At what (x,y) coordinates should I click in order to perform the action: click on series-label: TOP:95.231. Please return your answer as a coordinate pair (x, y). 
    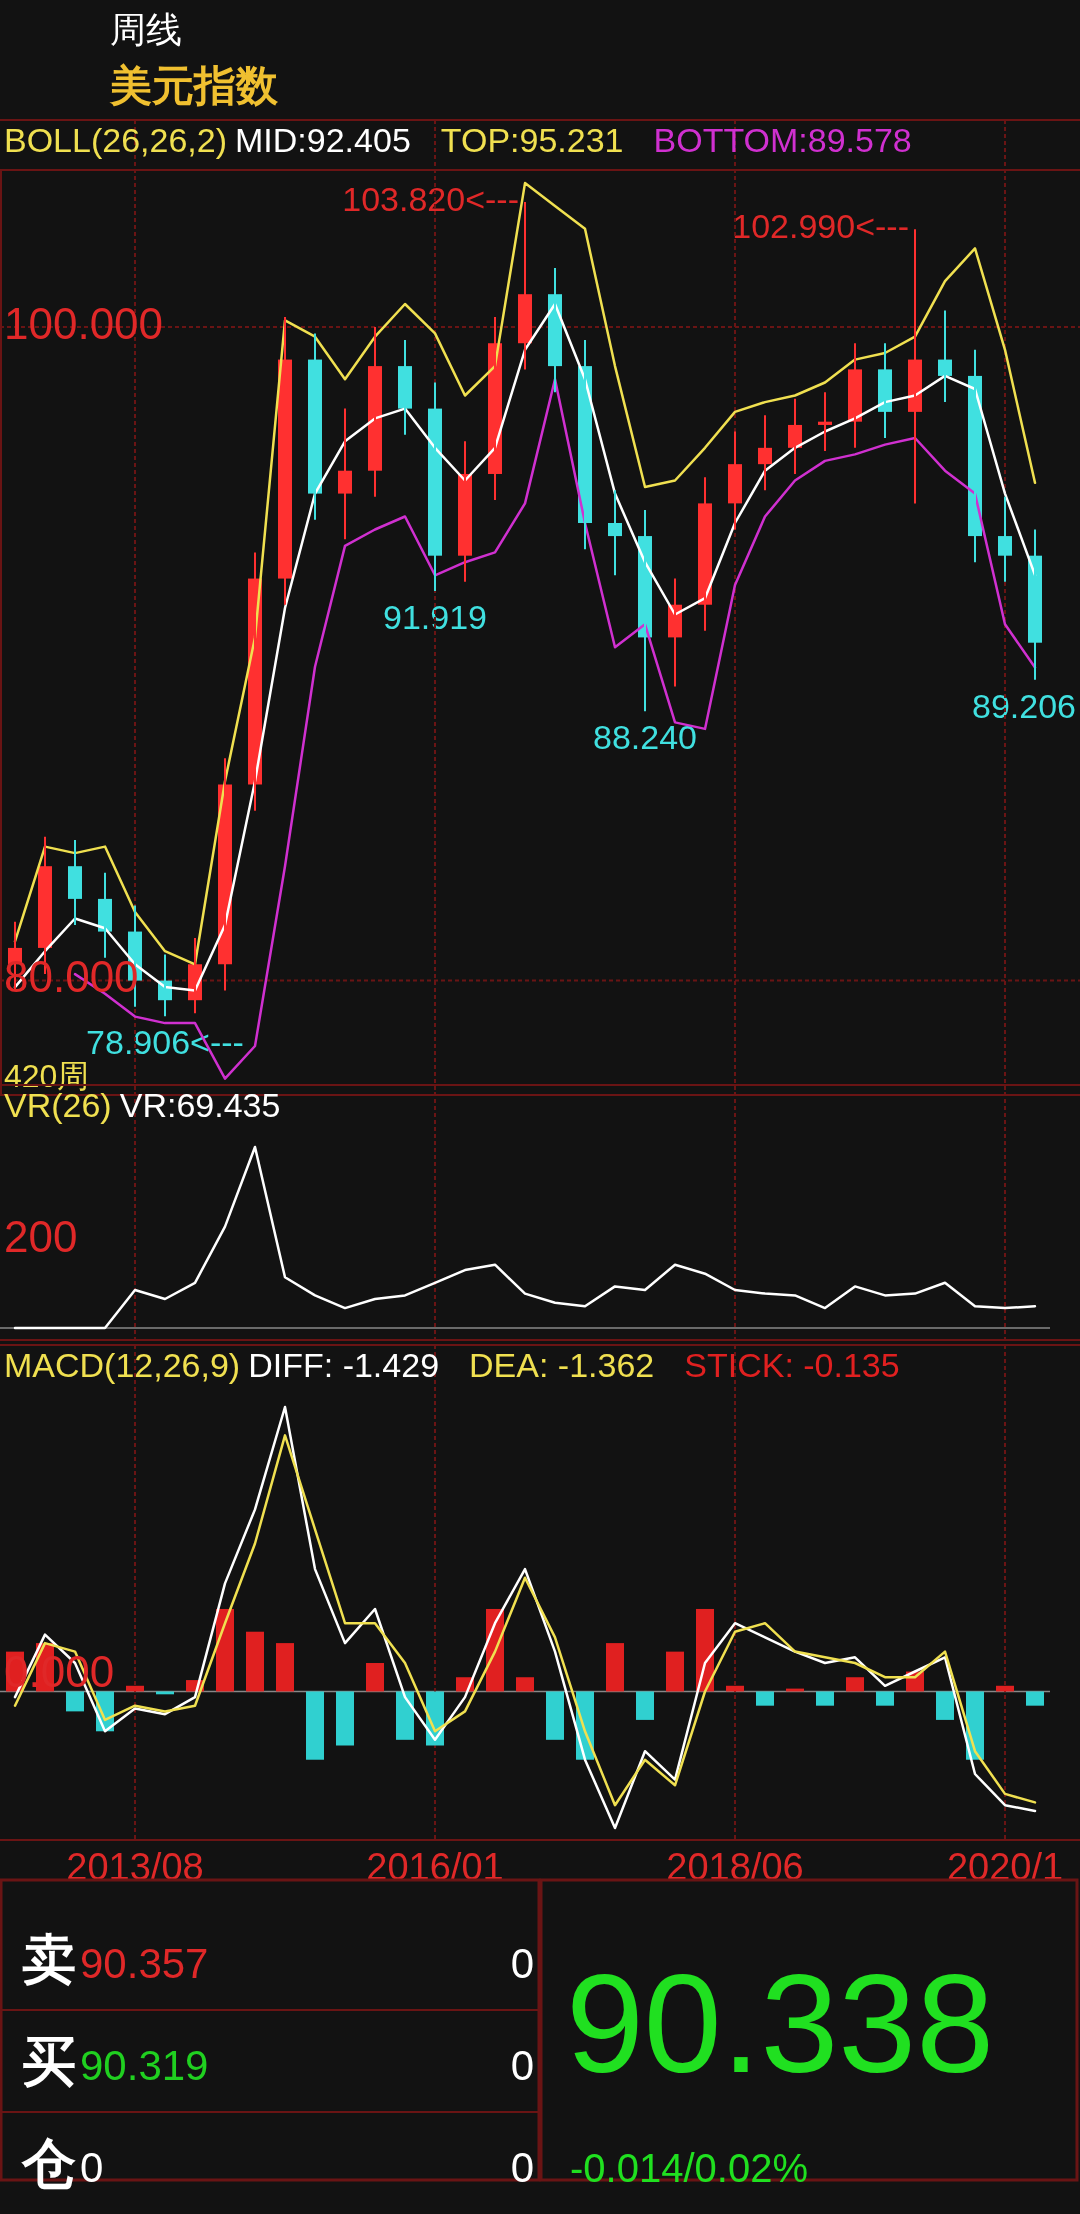
    Looking at the image, I should click on (532, 140).